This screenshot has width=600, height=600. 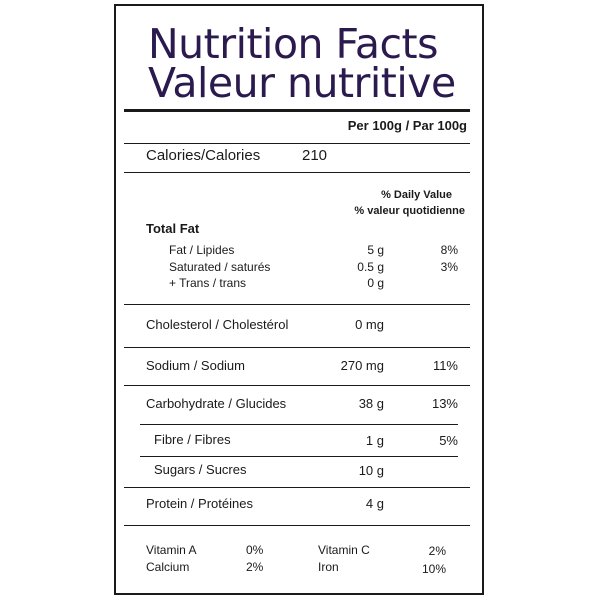 I want to click on trans-amount: 0 g, so click(x=375, y=283).